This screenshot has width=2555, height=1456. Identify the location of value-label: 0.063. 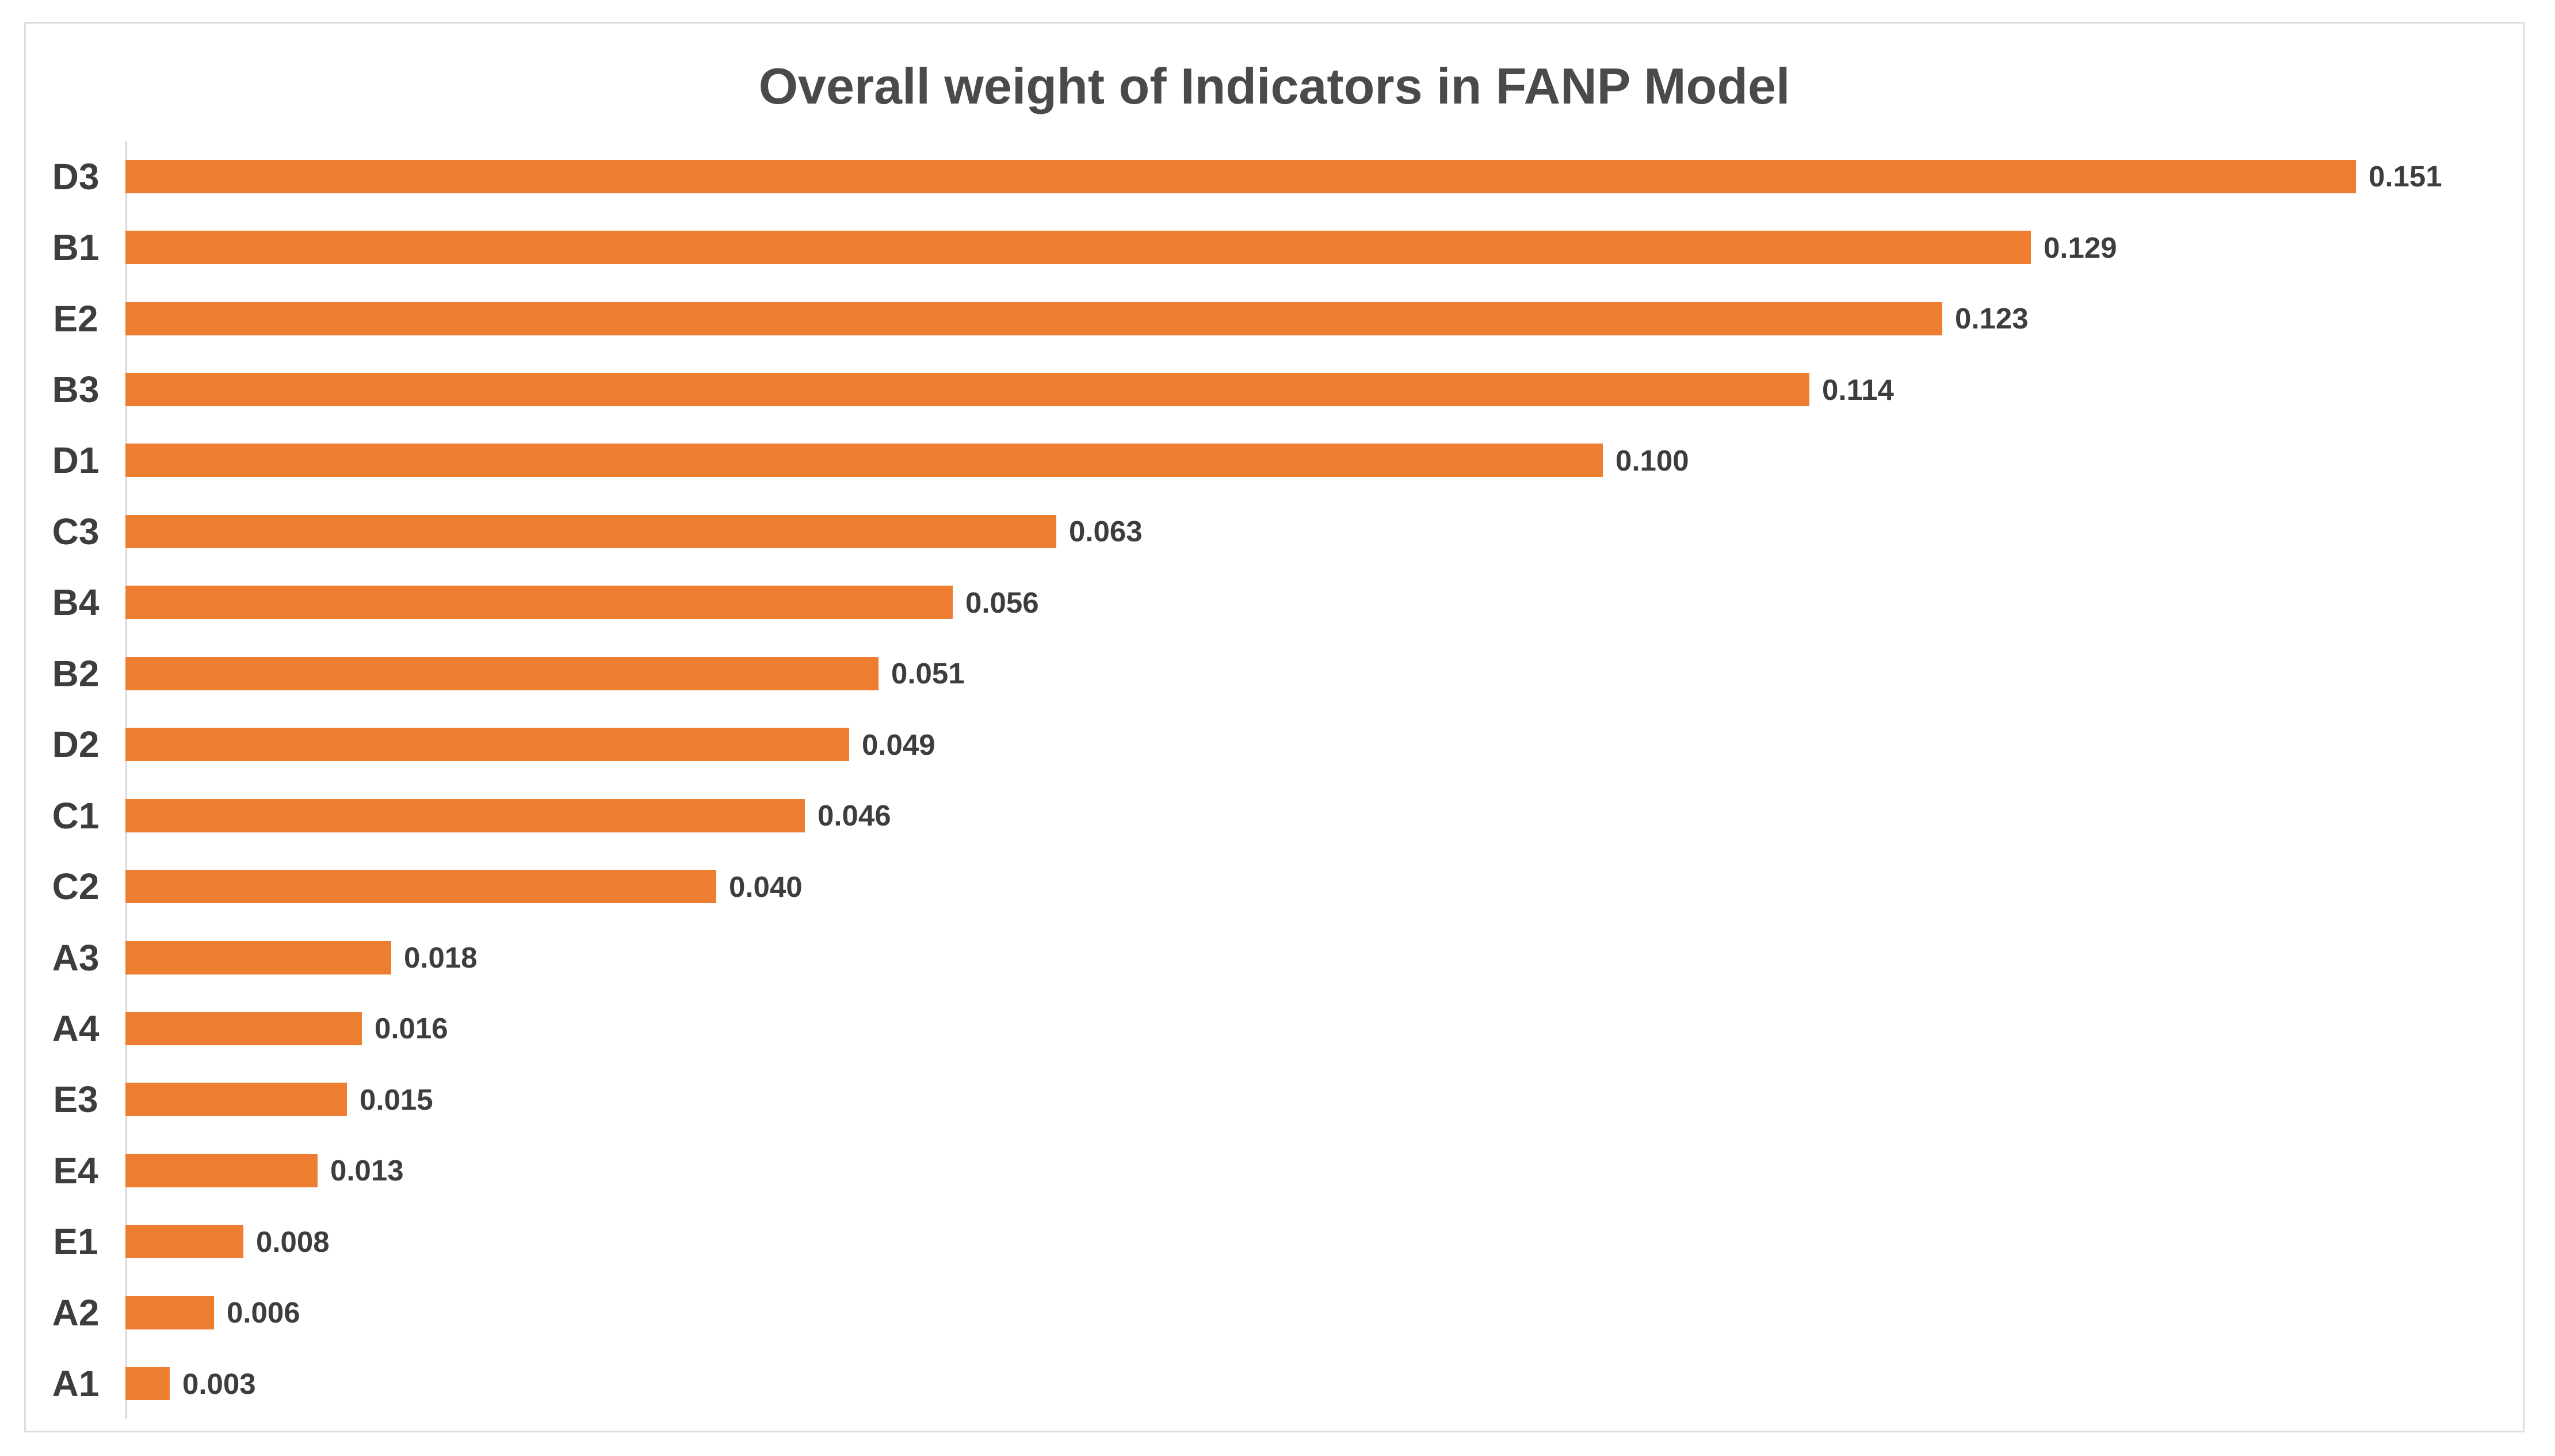
(1106, 531).